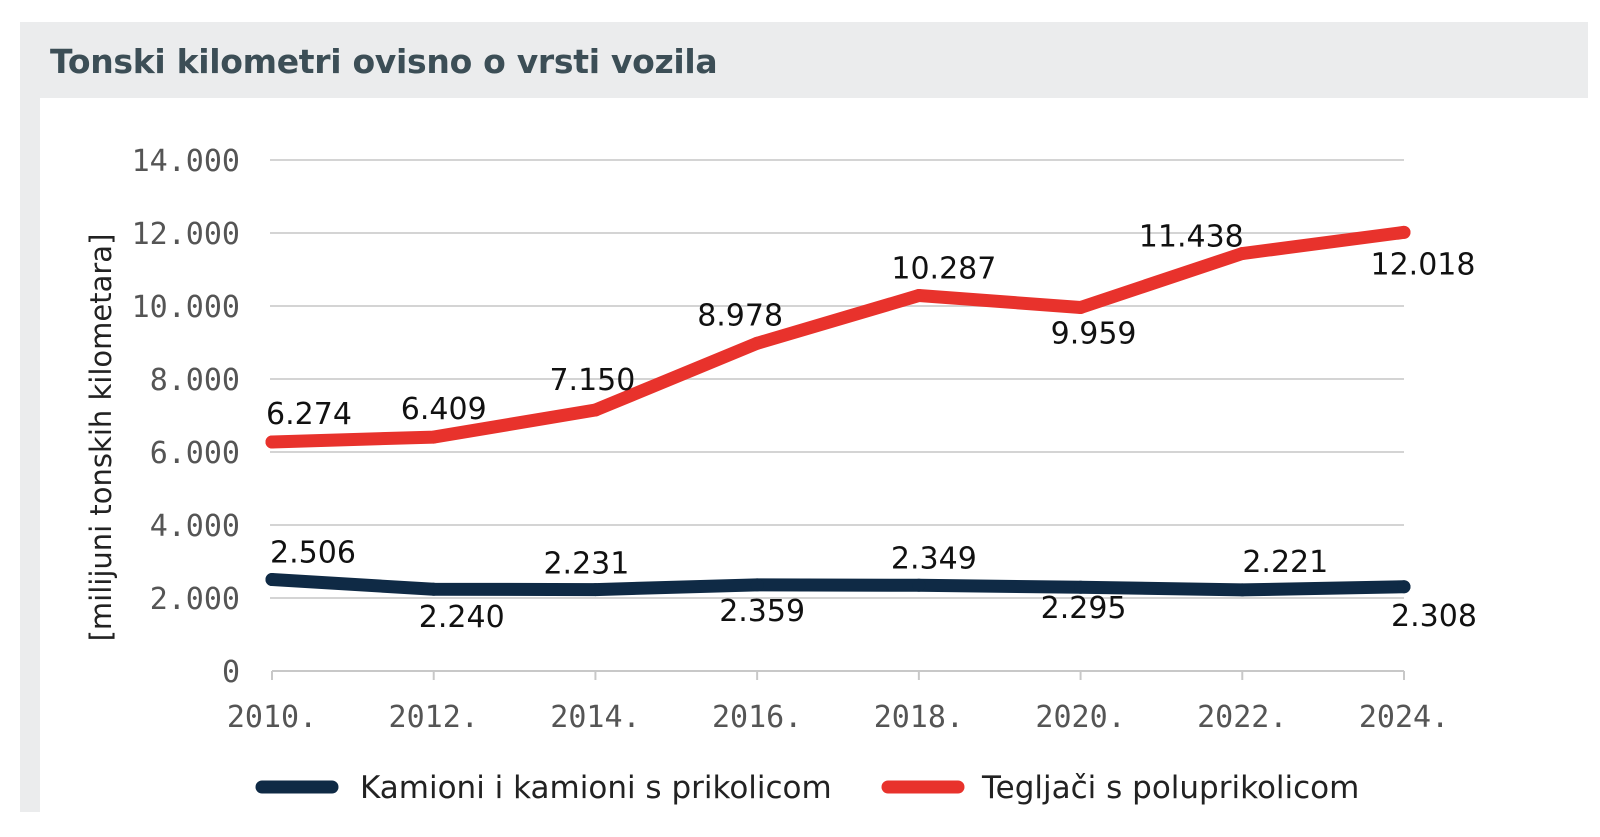 This screenshot has height=837, width=1600. What do you see at coordinates (195, 599) in the screenshot?
I see `y-tick-label-1: 2.000` at bounding box center [195, 599].